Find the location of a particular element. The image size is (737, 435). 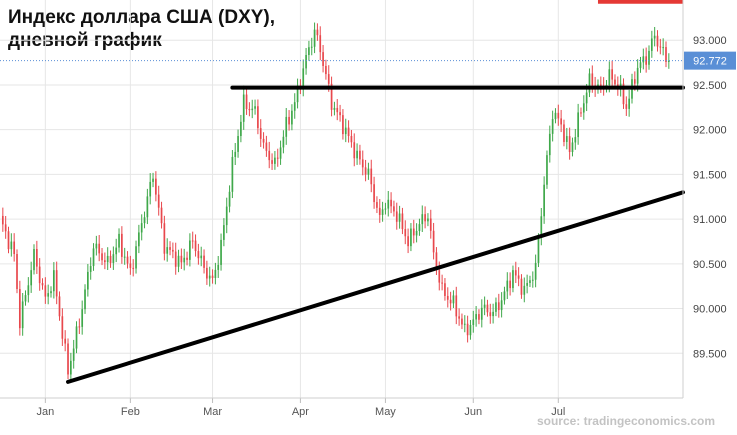

y-tick-label: 89.500 is located at coordinates (710, 354).